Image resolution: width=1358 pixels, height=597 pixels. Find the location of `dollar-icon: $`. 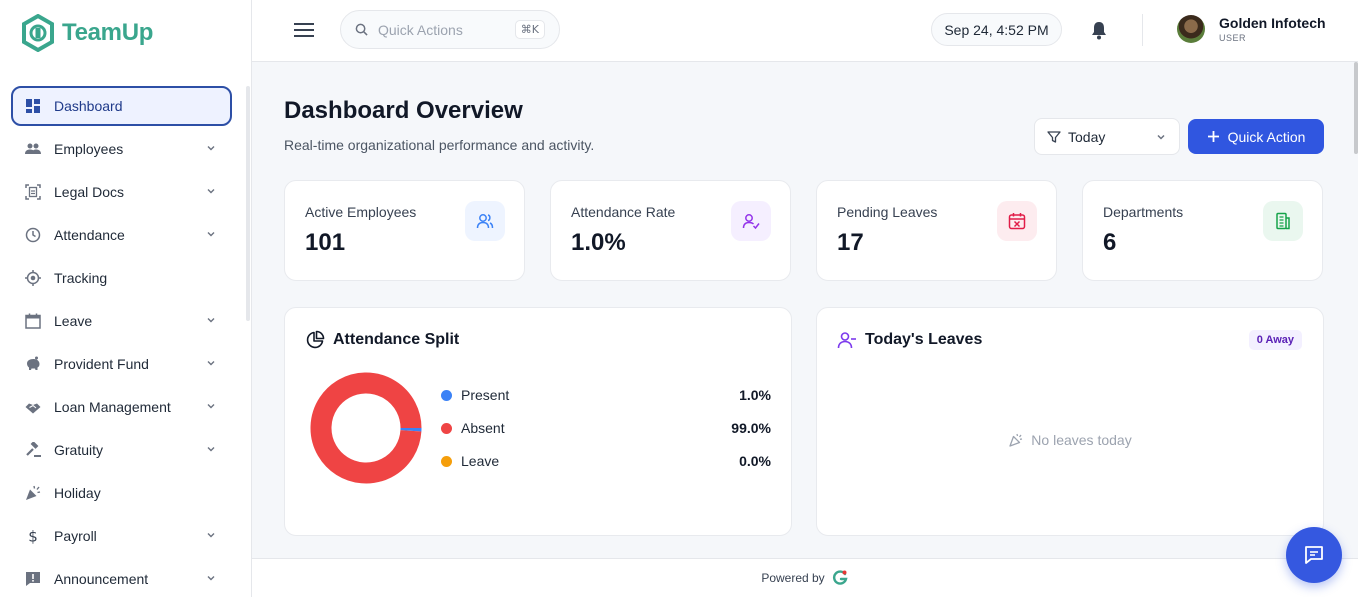

dollar-icon: $ is located at coordinates (33, 536).